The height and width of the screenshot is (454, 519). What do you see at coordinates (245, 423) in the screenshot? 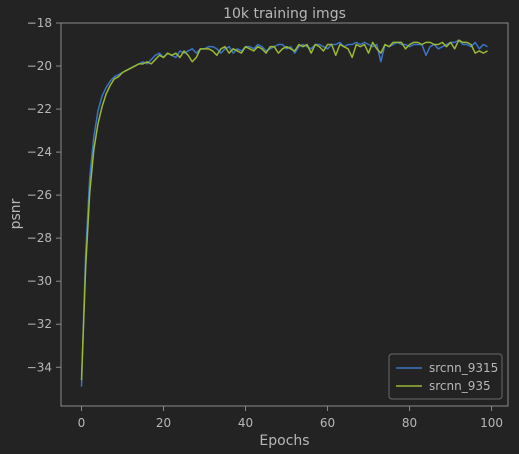
I see `x-tick-label: 40` at bounding box center [245, 423].